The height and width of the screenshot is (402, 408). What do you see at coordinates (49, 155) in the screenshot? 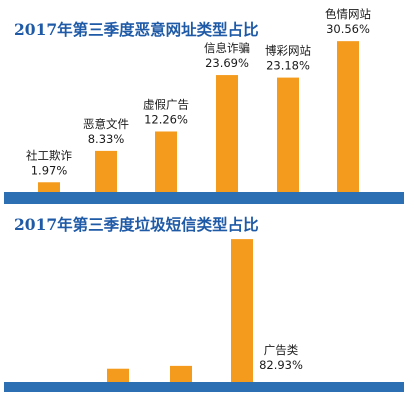
I see `chart1-category-label-1: 社工欺诈` at bounding box center [49, 155].